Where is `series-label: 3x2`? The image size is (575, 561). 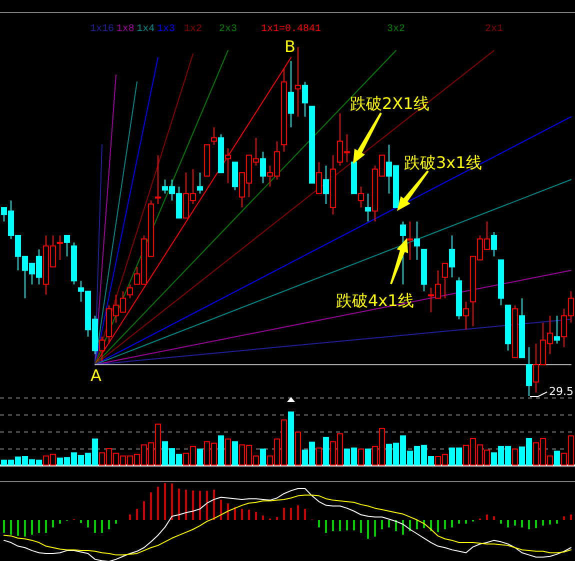
series-label: 3x2 is located at coordinates (396, 29).